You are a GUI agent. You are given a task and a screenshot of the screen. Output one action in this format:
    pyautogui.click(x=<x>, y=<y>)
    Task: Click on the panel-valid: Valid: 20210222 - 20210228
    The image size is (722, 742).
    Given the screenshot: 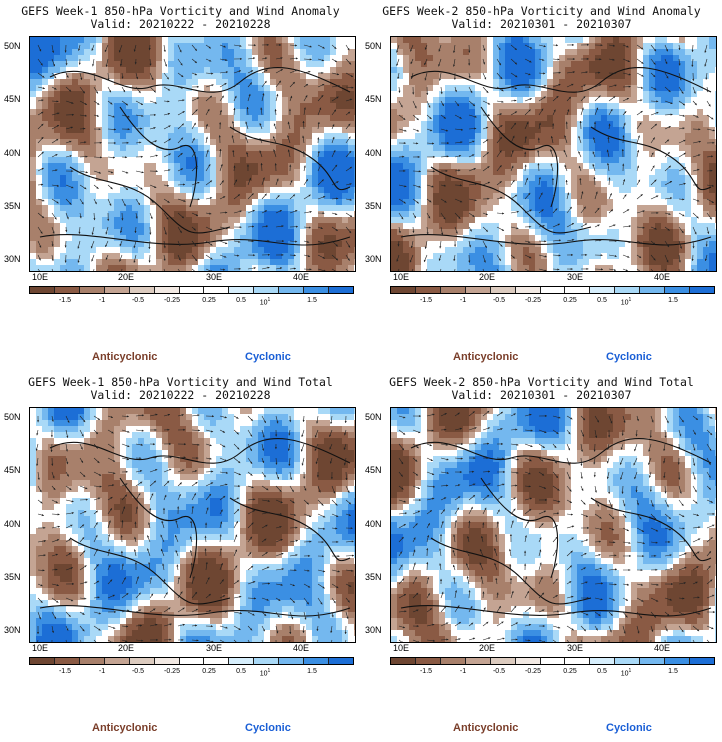 What is the action you would take?
    pyautogui.click(x=180, y=24)
    